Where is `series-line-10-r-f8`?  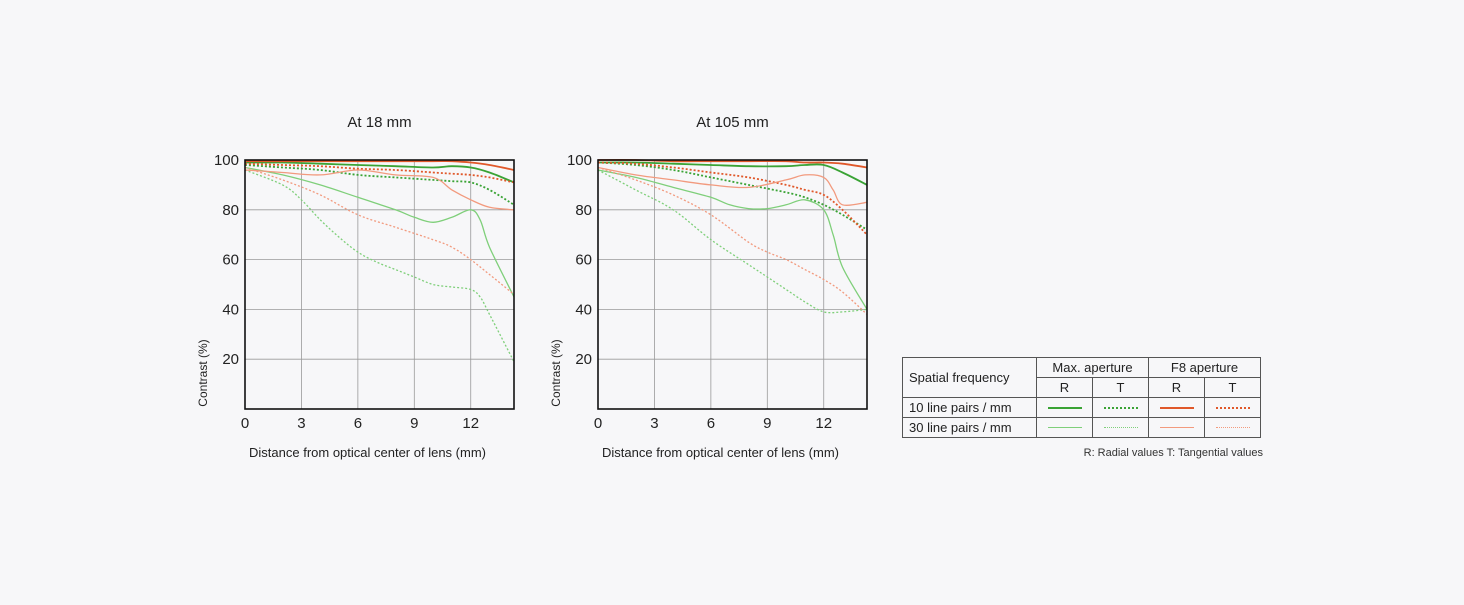
series-line-10-r-f8 is located at coordinates (380, 165).